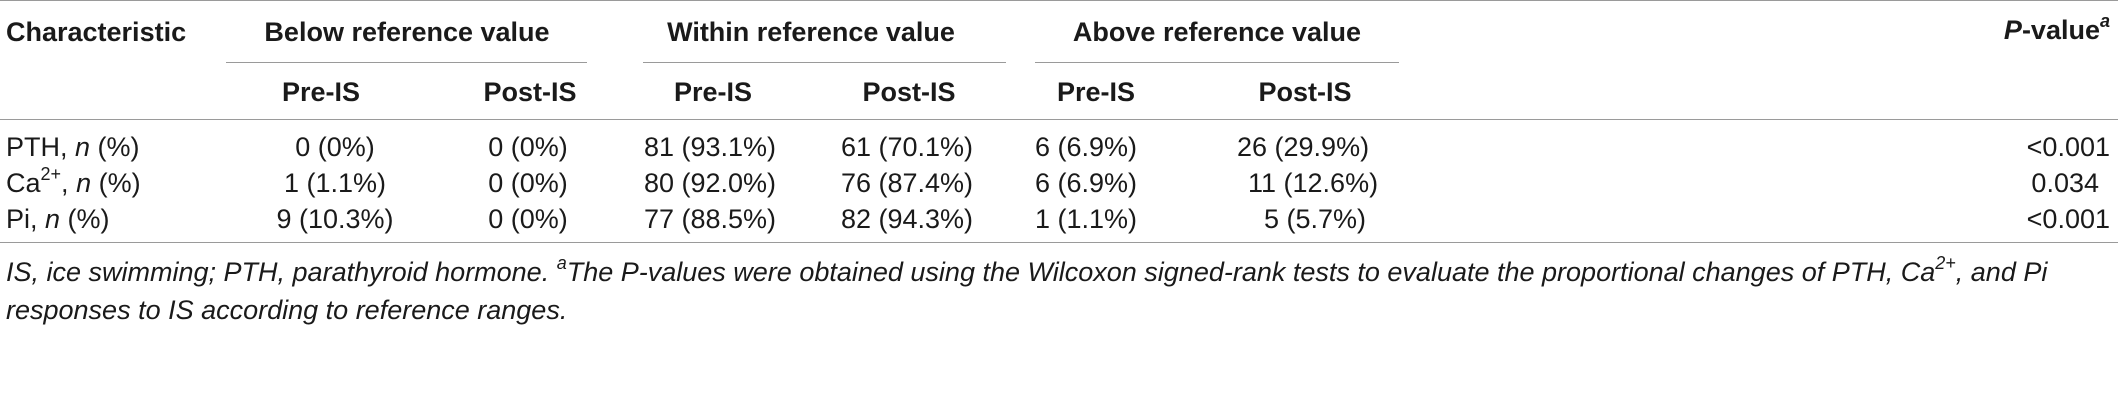  I want to click on row-label-pi: Pi, n (%), so click(58, 219).